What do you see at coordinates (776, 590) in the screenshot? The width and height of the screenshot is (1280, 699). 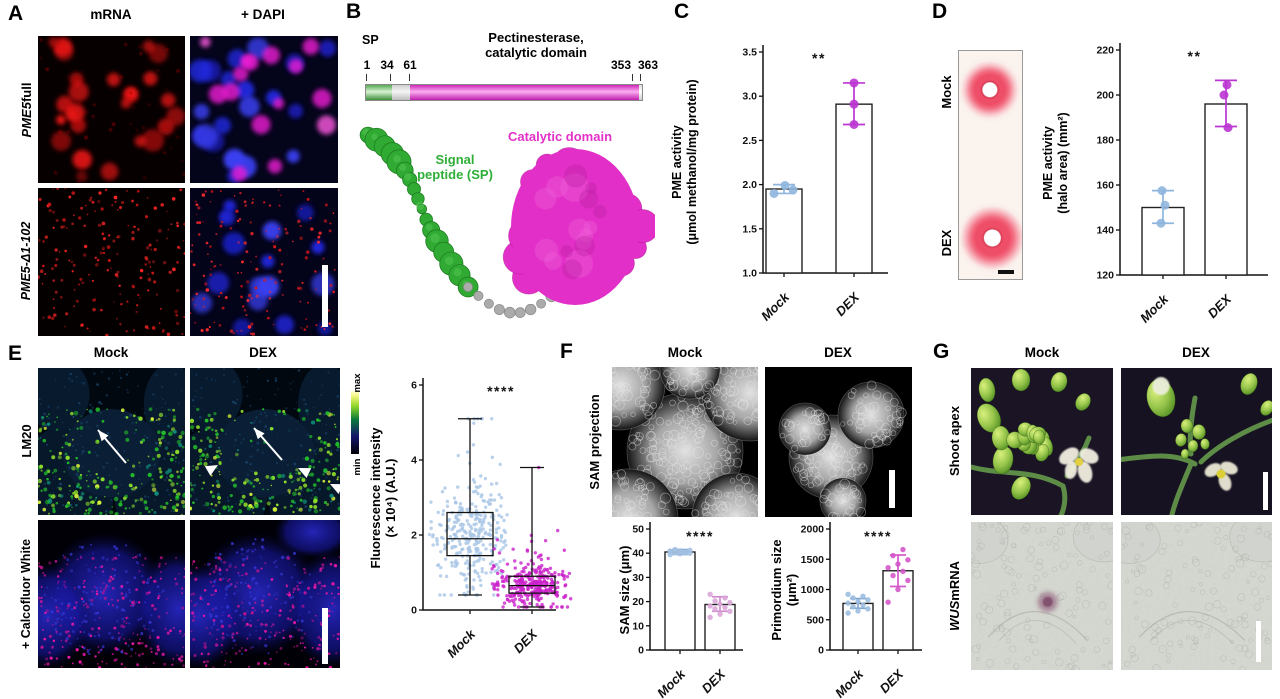 I see `panel-f-prim-ylabel-1: Primordium size` at bounding box center [776, 590].